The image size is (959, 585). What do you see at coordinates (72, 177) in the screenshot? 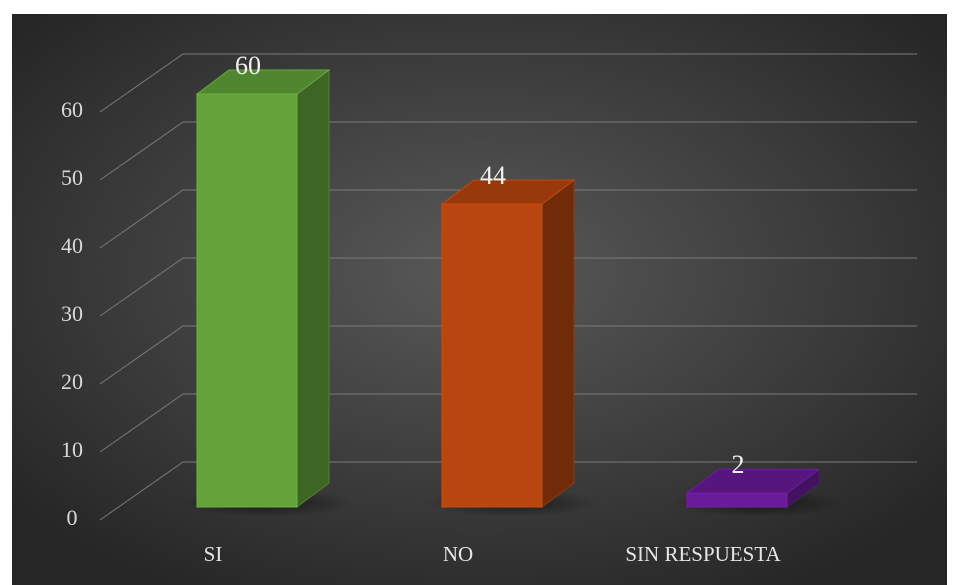
I see `y-tick-label: 50` at bounding box center [72, 177].